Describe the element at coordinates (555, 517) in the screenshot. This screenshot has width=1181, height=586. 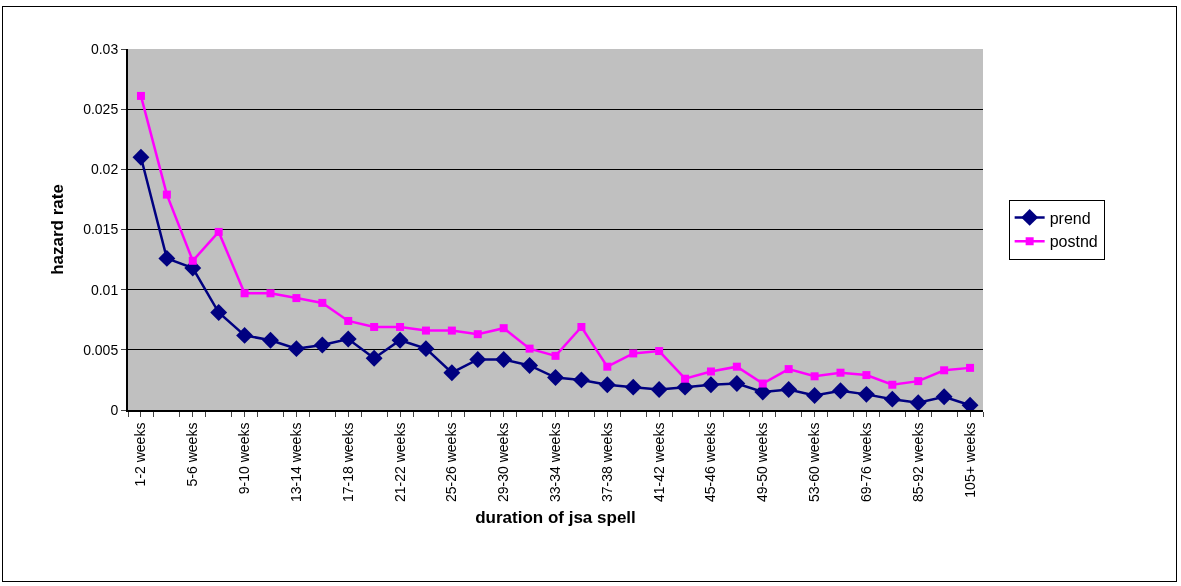
I see `x-axis-title: duration of jsa spell` at that location.